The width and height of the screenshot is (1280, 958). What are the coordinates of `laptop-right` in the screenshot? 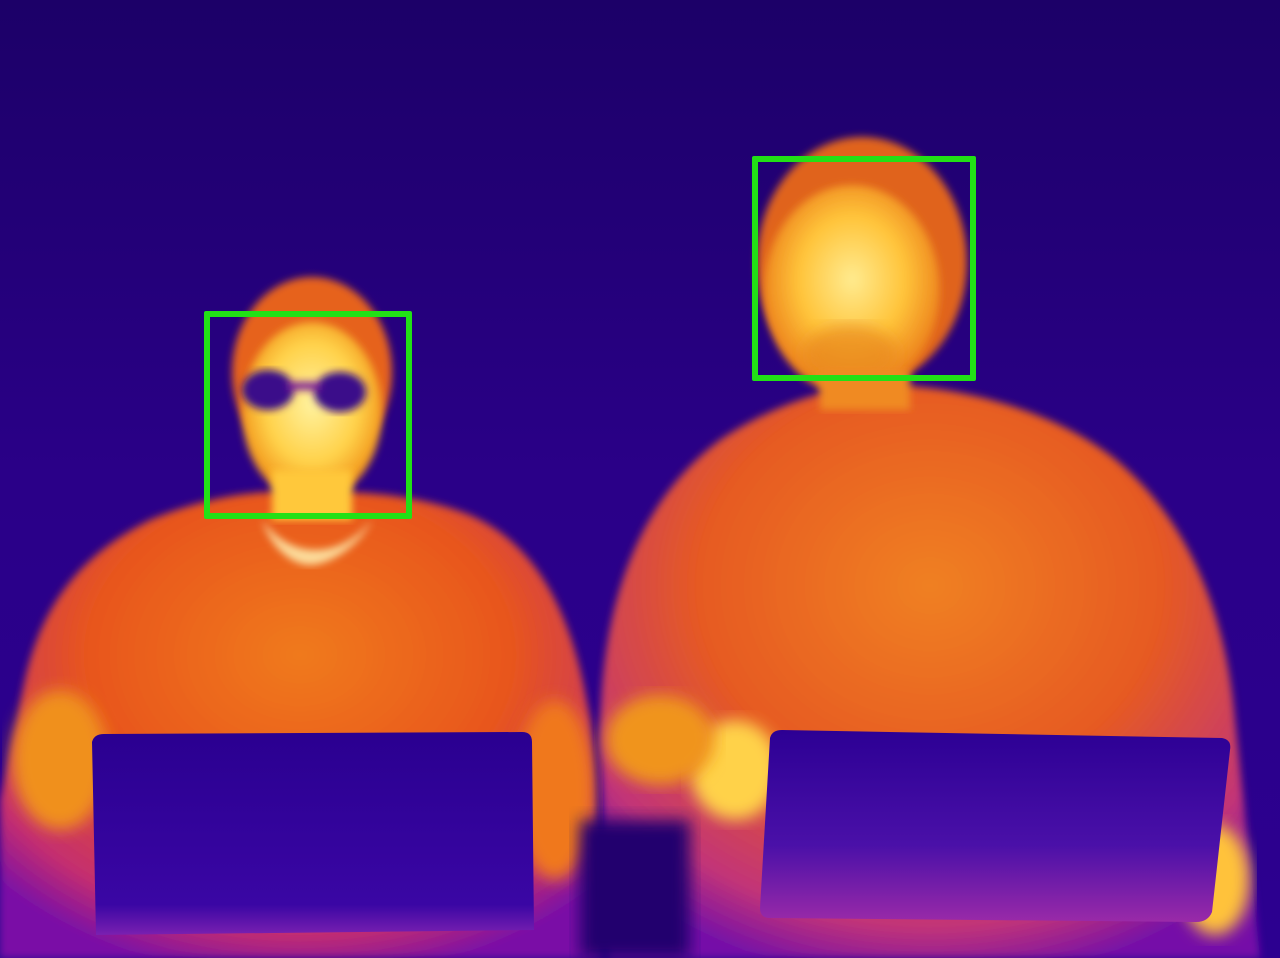 It's located at (995, 826).